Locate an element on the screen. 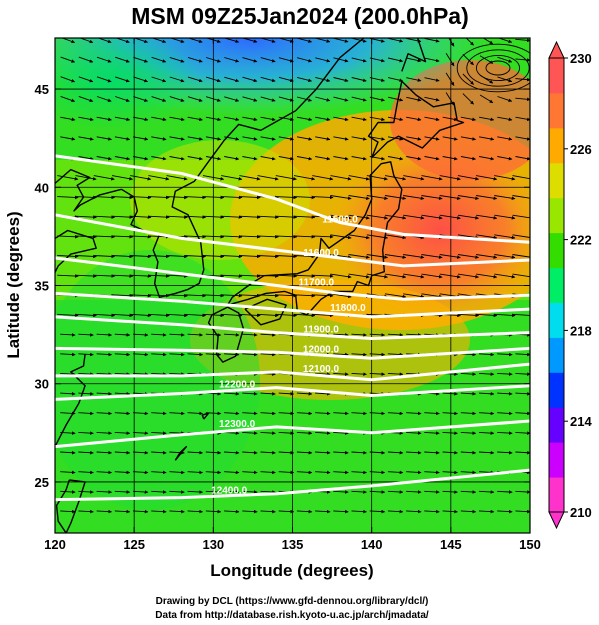 Image resolution: width=599 pixels, height=625 pixels. colorbar-segment is located at coordinates (556, 145).